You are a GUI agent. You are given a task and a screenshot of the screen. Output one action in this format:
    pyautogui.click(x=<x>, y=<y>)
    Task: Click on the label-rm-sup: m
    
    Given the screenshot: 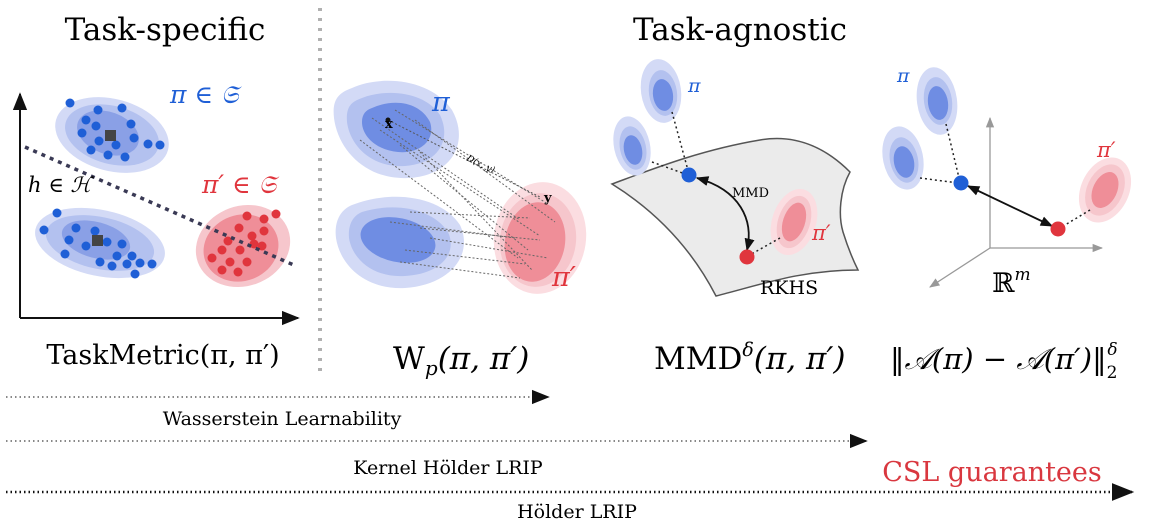 What is the action you would take?
    pyautogui.click(x=1022, y=275)
    